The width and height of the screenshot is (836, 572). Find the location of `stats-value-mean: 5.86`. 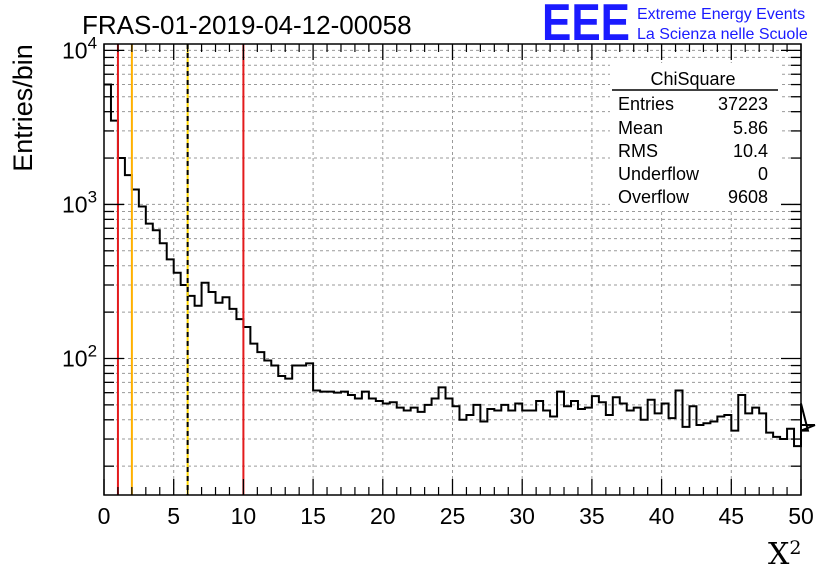

stats-value-mean: 5.86 is located at coordinates (750, 128).